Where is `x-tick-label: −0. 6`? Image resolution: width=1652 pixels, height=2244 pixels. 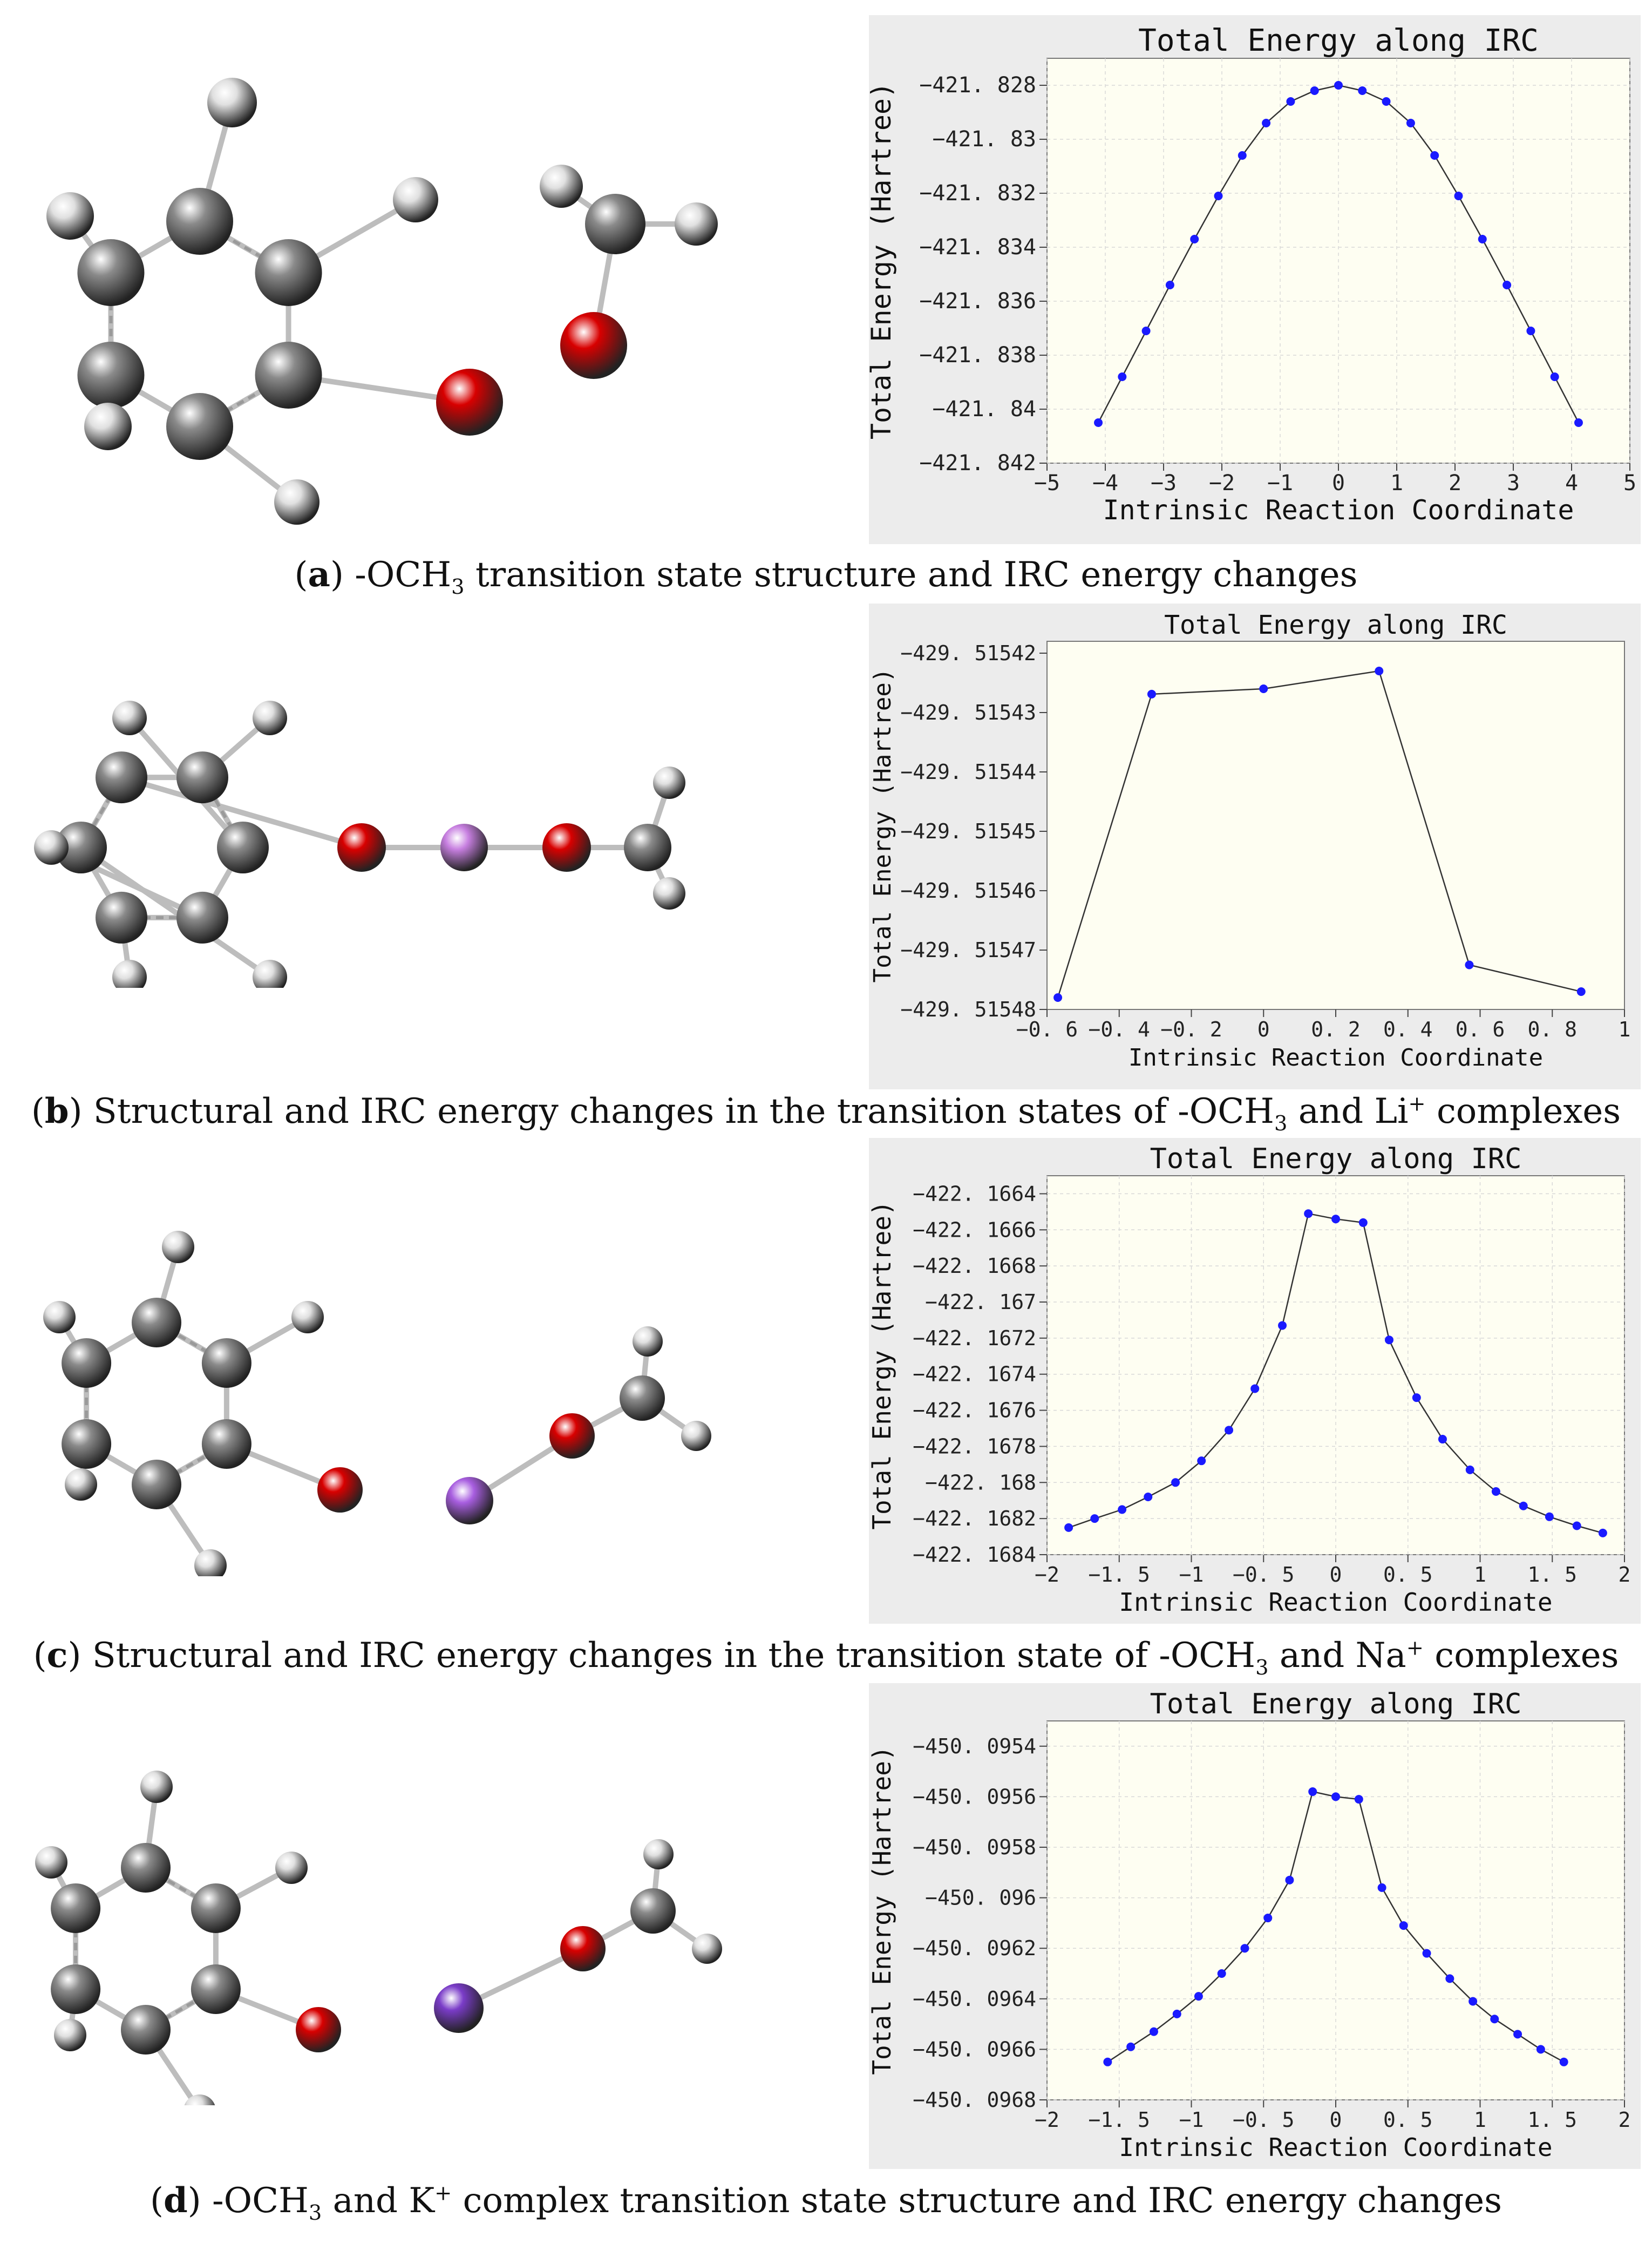 x-tick-label: −0. 6 is located at coordinates (1047, 1029).